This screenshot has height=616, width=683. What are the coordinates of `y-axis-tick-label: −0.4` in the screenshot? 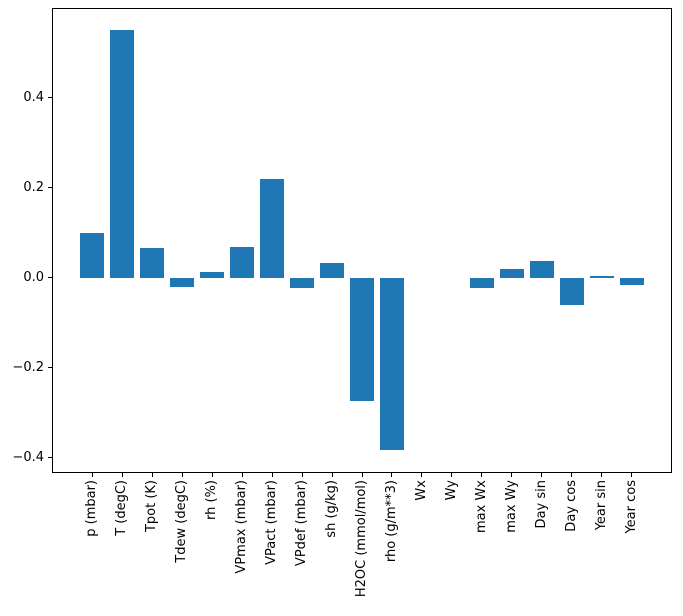 It's located at (28, 457).